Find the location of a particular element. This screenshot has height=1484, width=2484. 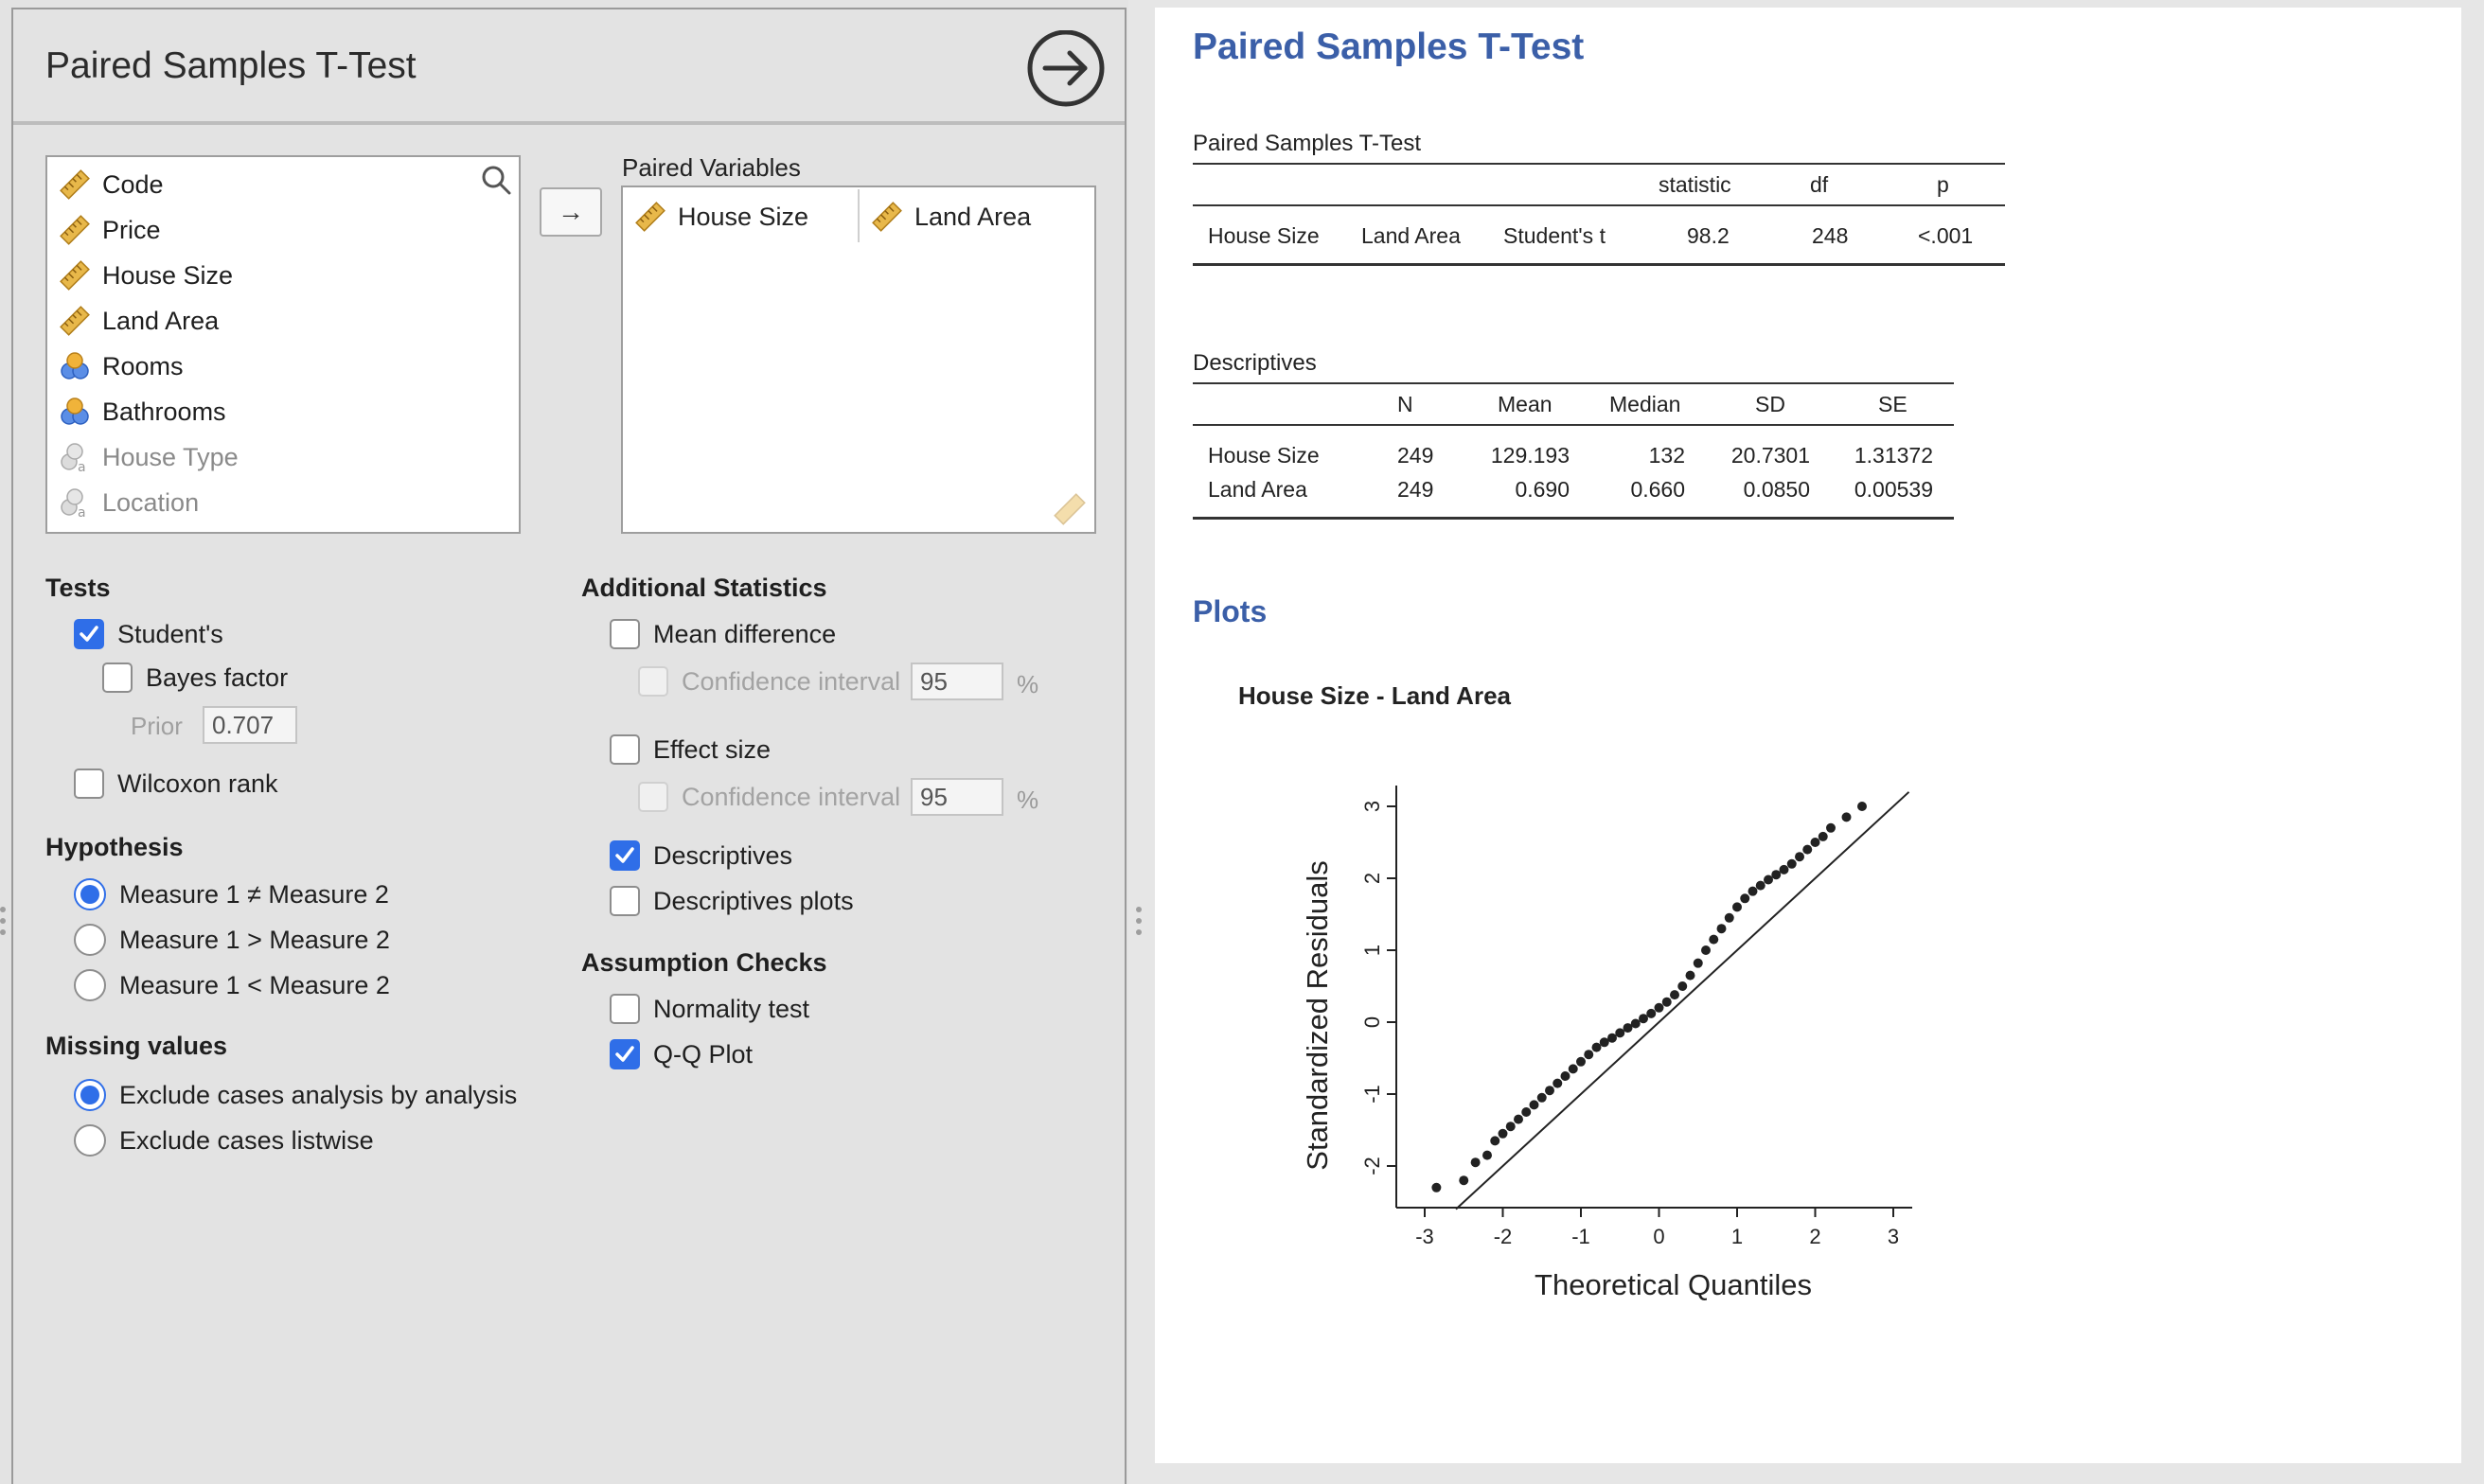

qq-plot-checkbox: Q-Q Plot is located at coordinates (681, 1054).